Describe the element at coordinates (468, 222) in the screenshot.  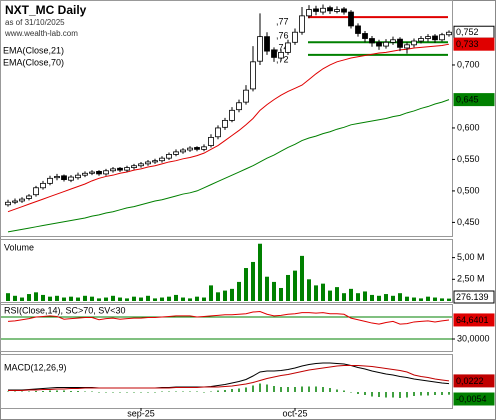
I see `y-tick-label: 0,450` at that location.